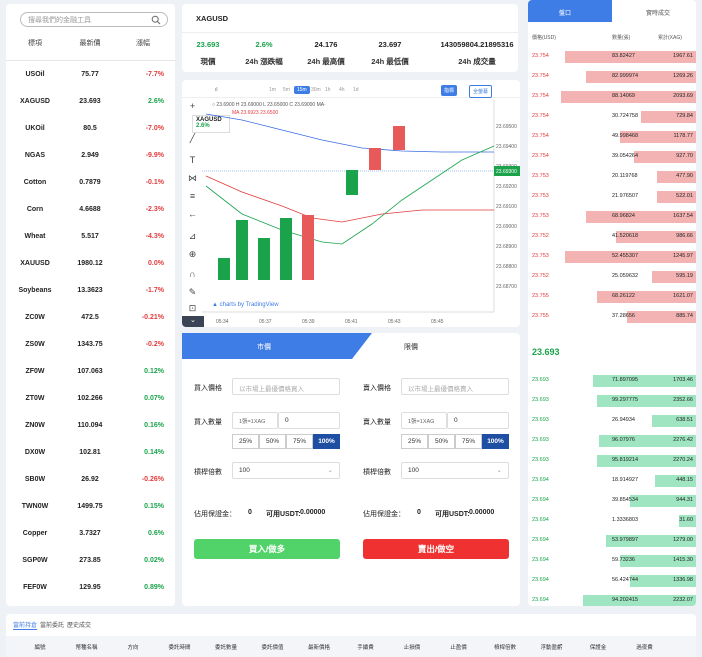 This screenshot has width=702, height=657. I want to click on ask-row: 23.755 68.26122 1621.07, so click(612, 297).